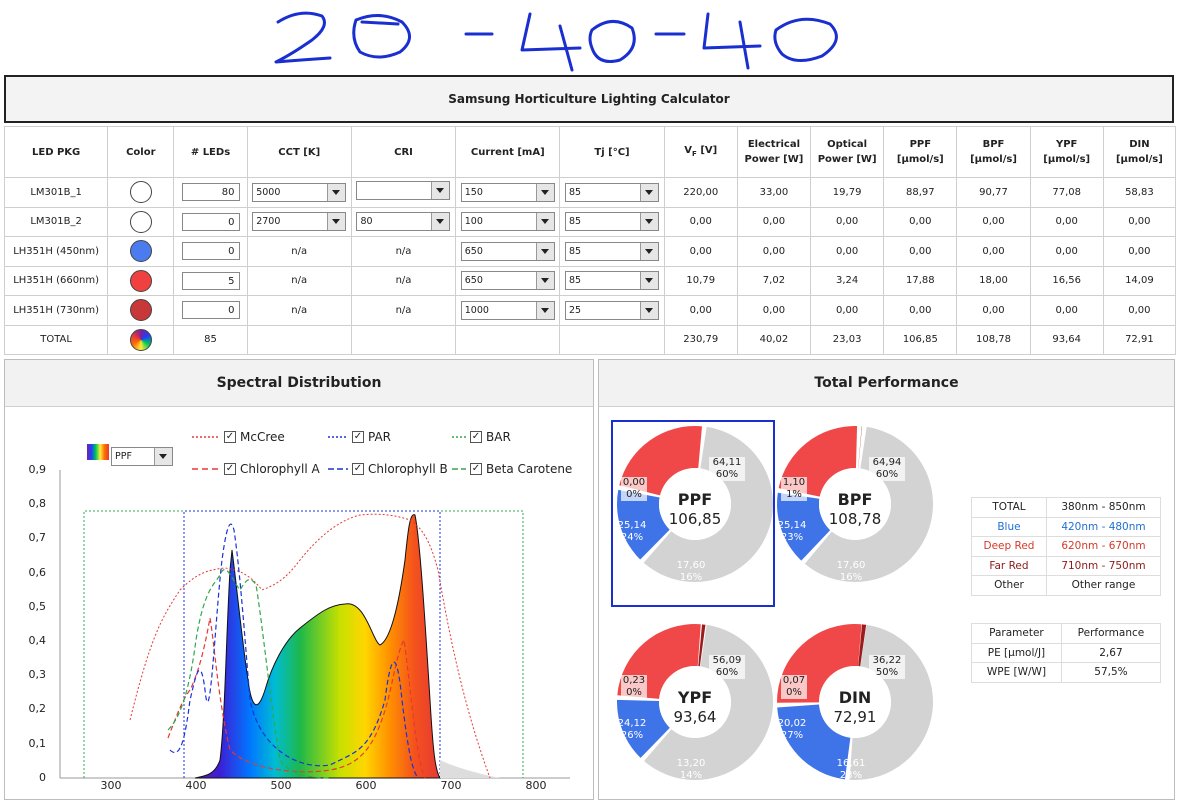 This screenshot has width=1187, height=800. What do you see at coordinates (862, 645) in the screenshot?
I see `donut-slice-far-red` at bounding box center [862, 645].